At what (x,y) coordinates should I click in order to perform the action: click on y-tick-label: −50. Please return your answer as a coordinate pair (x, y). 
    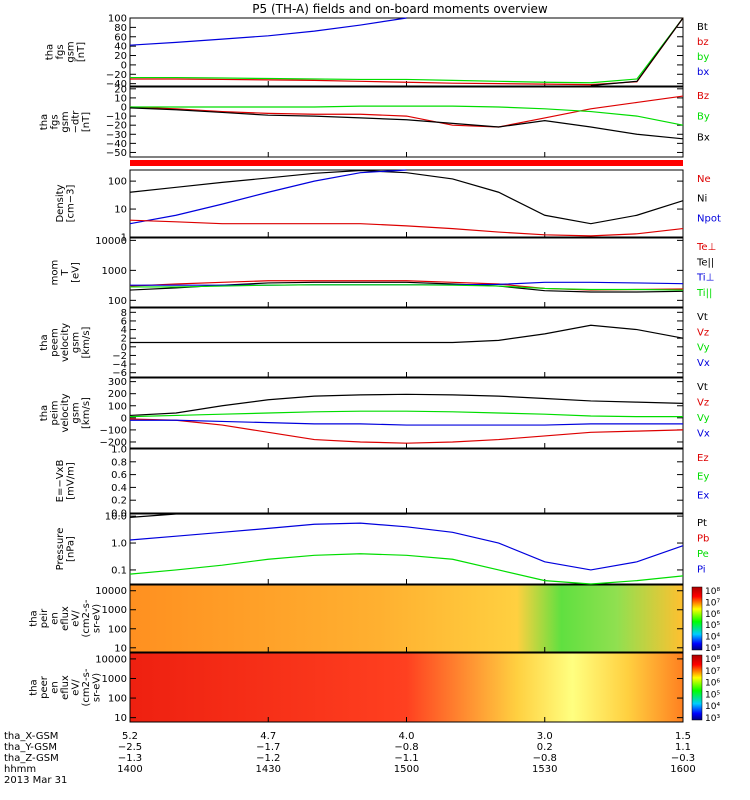
    Looking at the image, I should click on (116, 153).